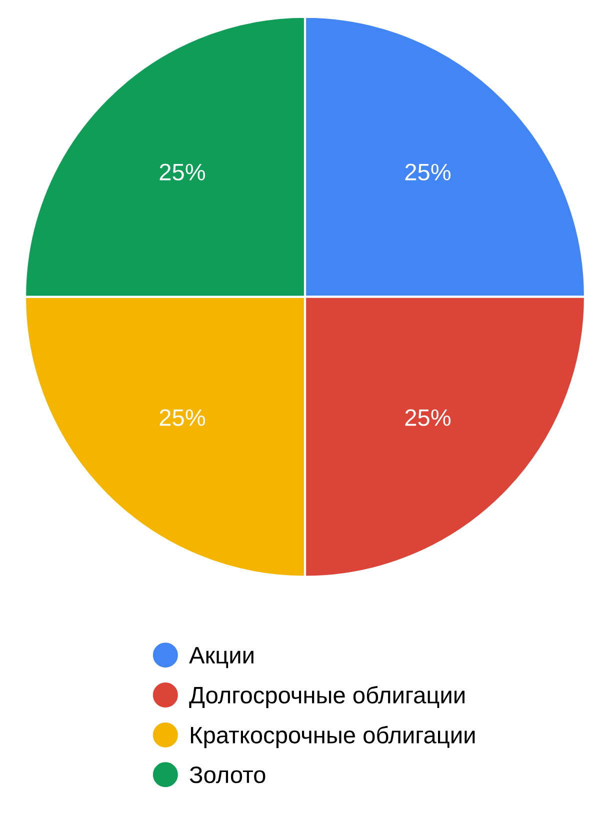 This screenshot has height=835, width=610. I want to click on legend-label: Акции, so click(221, 657).